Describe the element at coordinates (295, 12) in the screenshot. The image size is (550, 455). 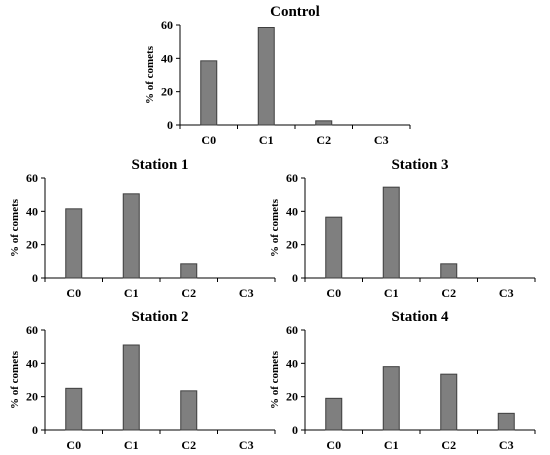
I see `chart-title: Control` at that location.